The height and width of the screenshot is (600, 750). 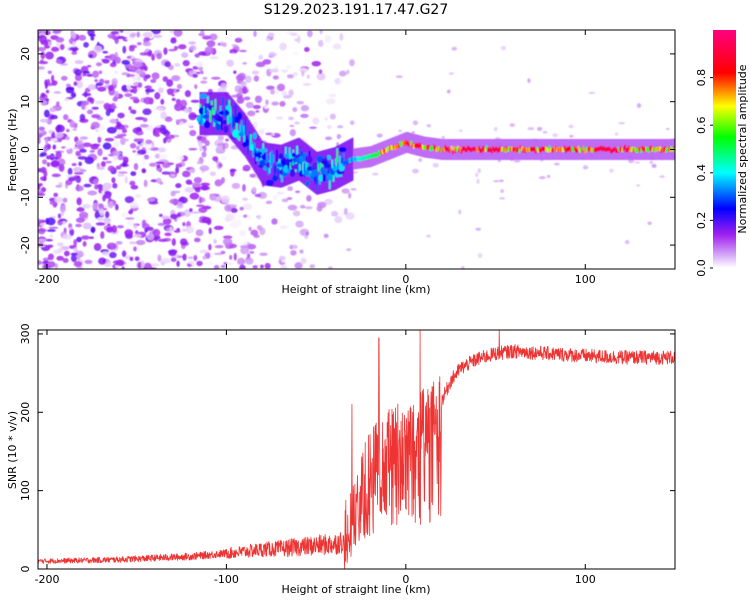 I want to click on snr-y-tick-label: 0, so click(x=25, y=569).